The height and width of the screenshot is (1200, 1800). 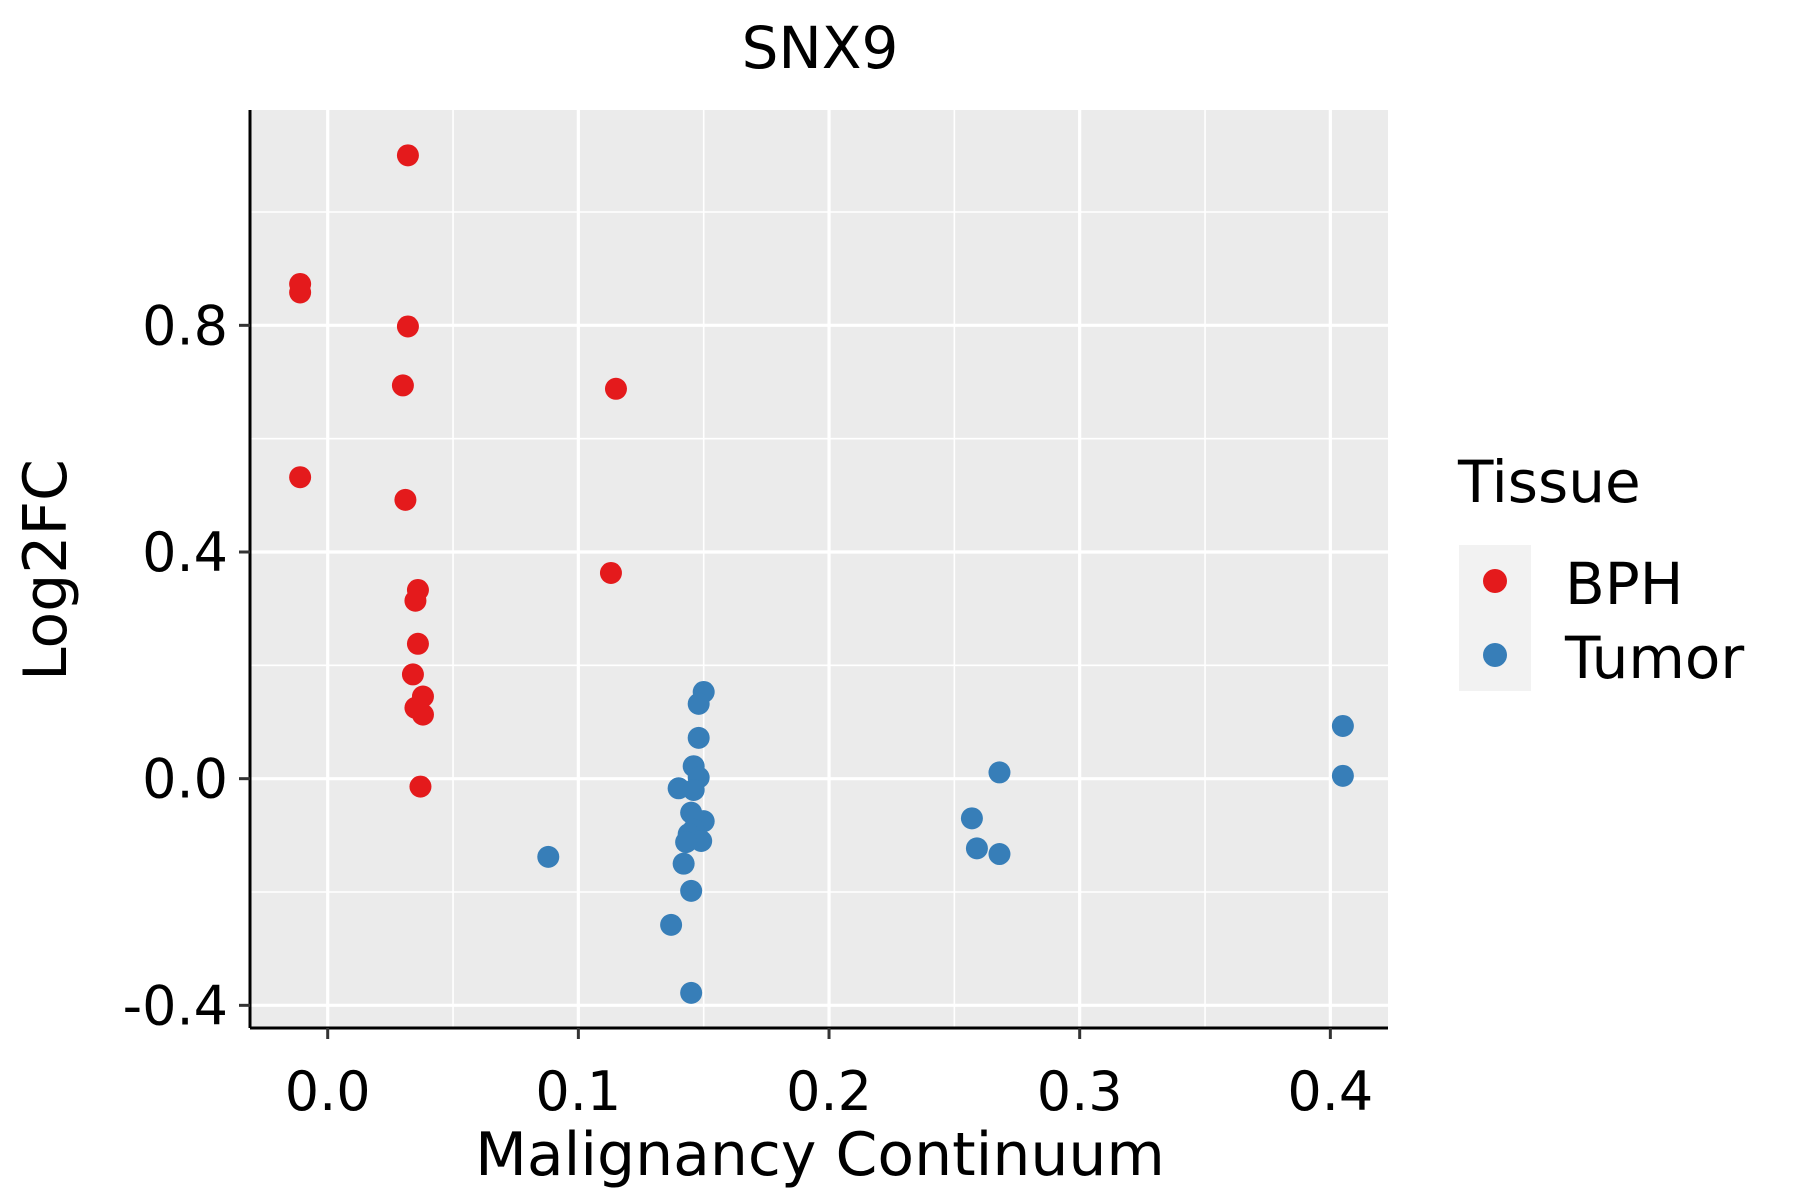 I want to click on x-tick-label: 0.0, so click(x=328, y=1091).